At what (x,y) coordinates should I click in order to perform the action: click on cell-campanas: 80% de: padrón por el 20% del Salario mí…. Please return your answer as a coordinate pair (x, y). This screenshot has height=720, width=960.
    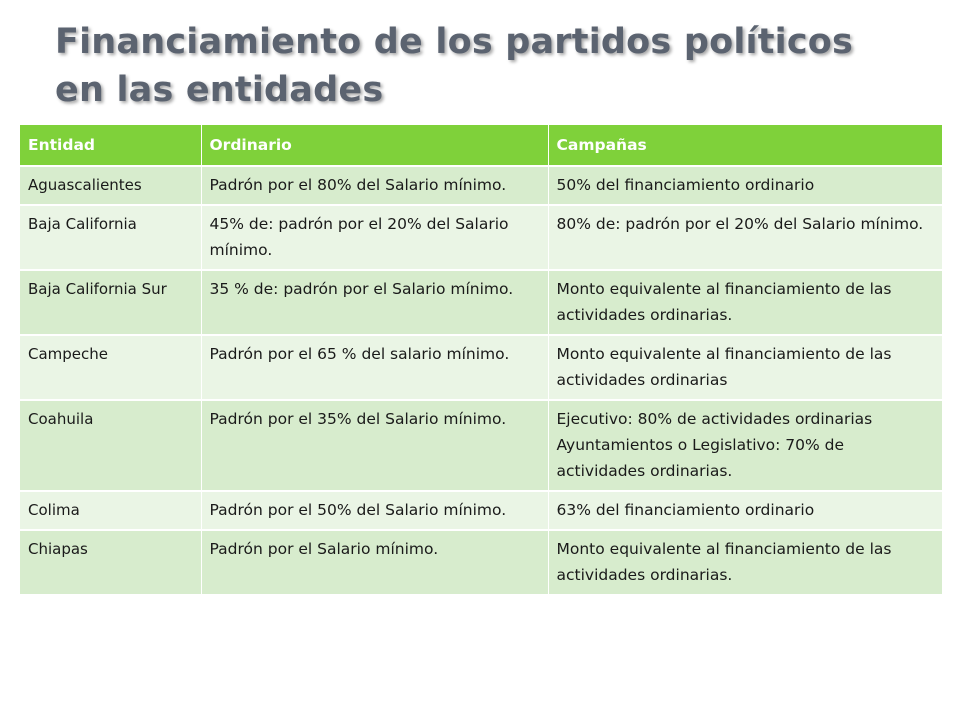
    Looking at the image, I should click on (745, 237).